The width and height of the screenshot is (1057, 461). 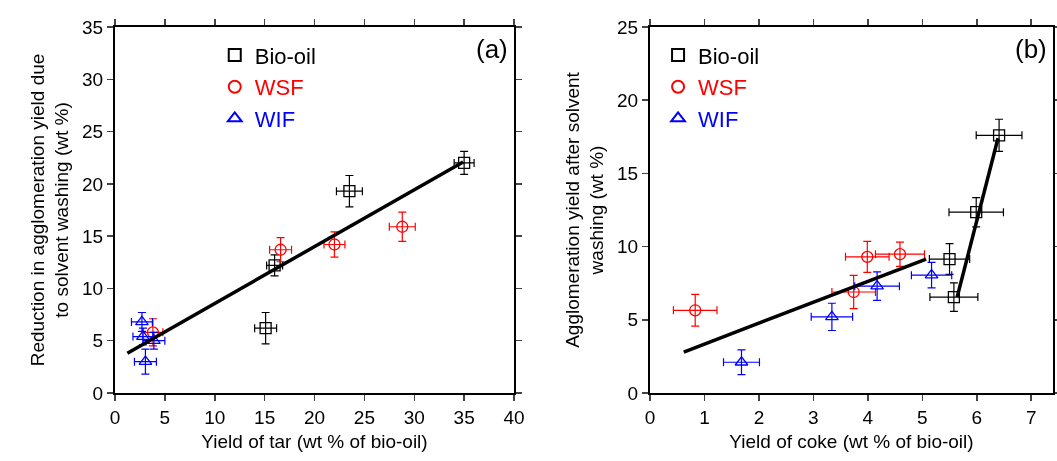 I want to click on y-axis-title: Agglomeration yield after solvent washing (wt %), so click(x=584, y=209).